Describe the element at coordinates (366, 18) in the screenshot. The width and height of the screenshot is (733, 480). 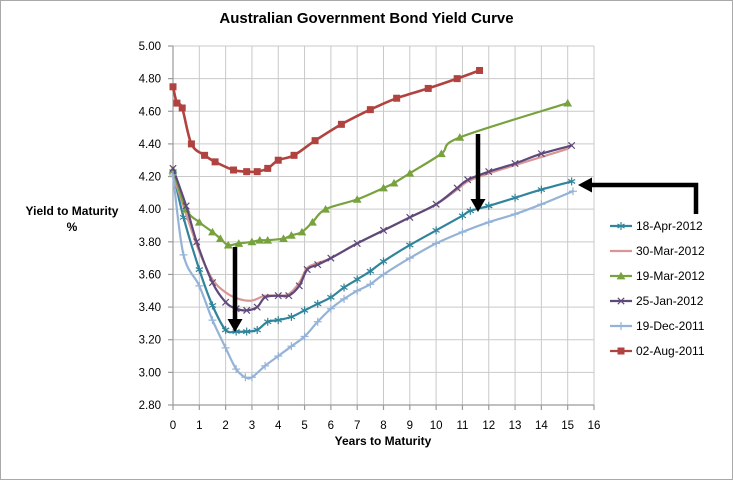
I see `chart-title: Australian Government Bond Yield Curve` at that location.